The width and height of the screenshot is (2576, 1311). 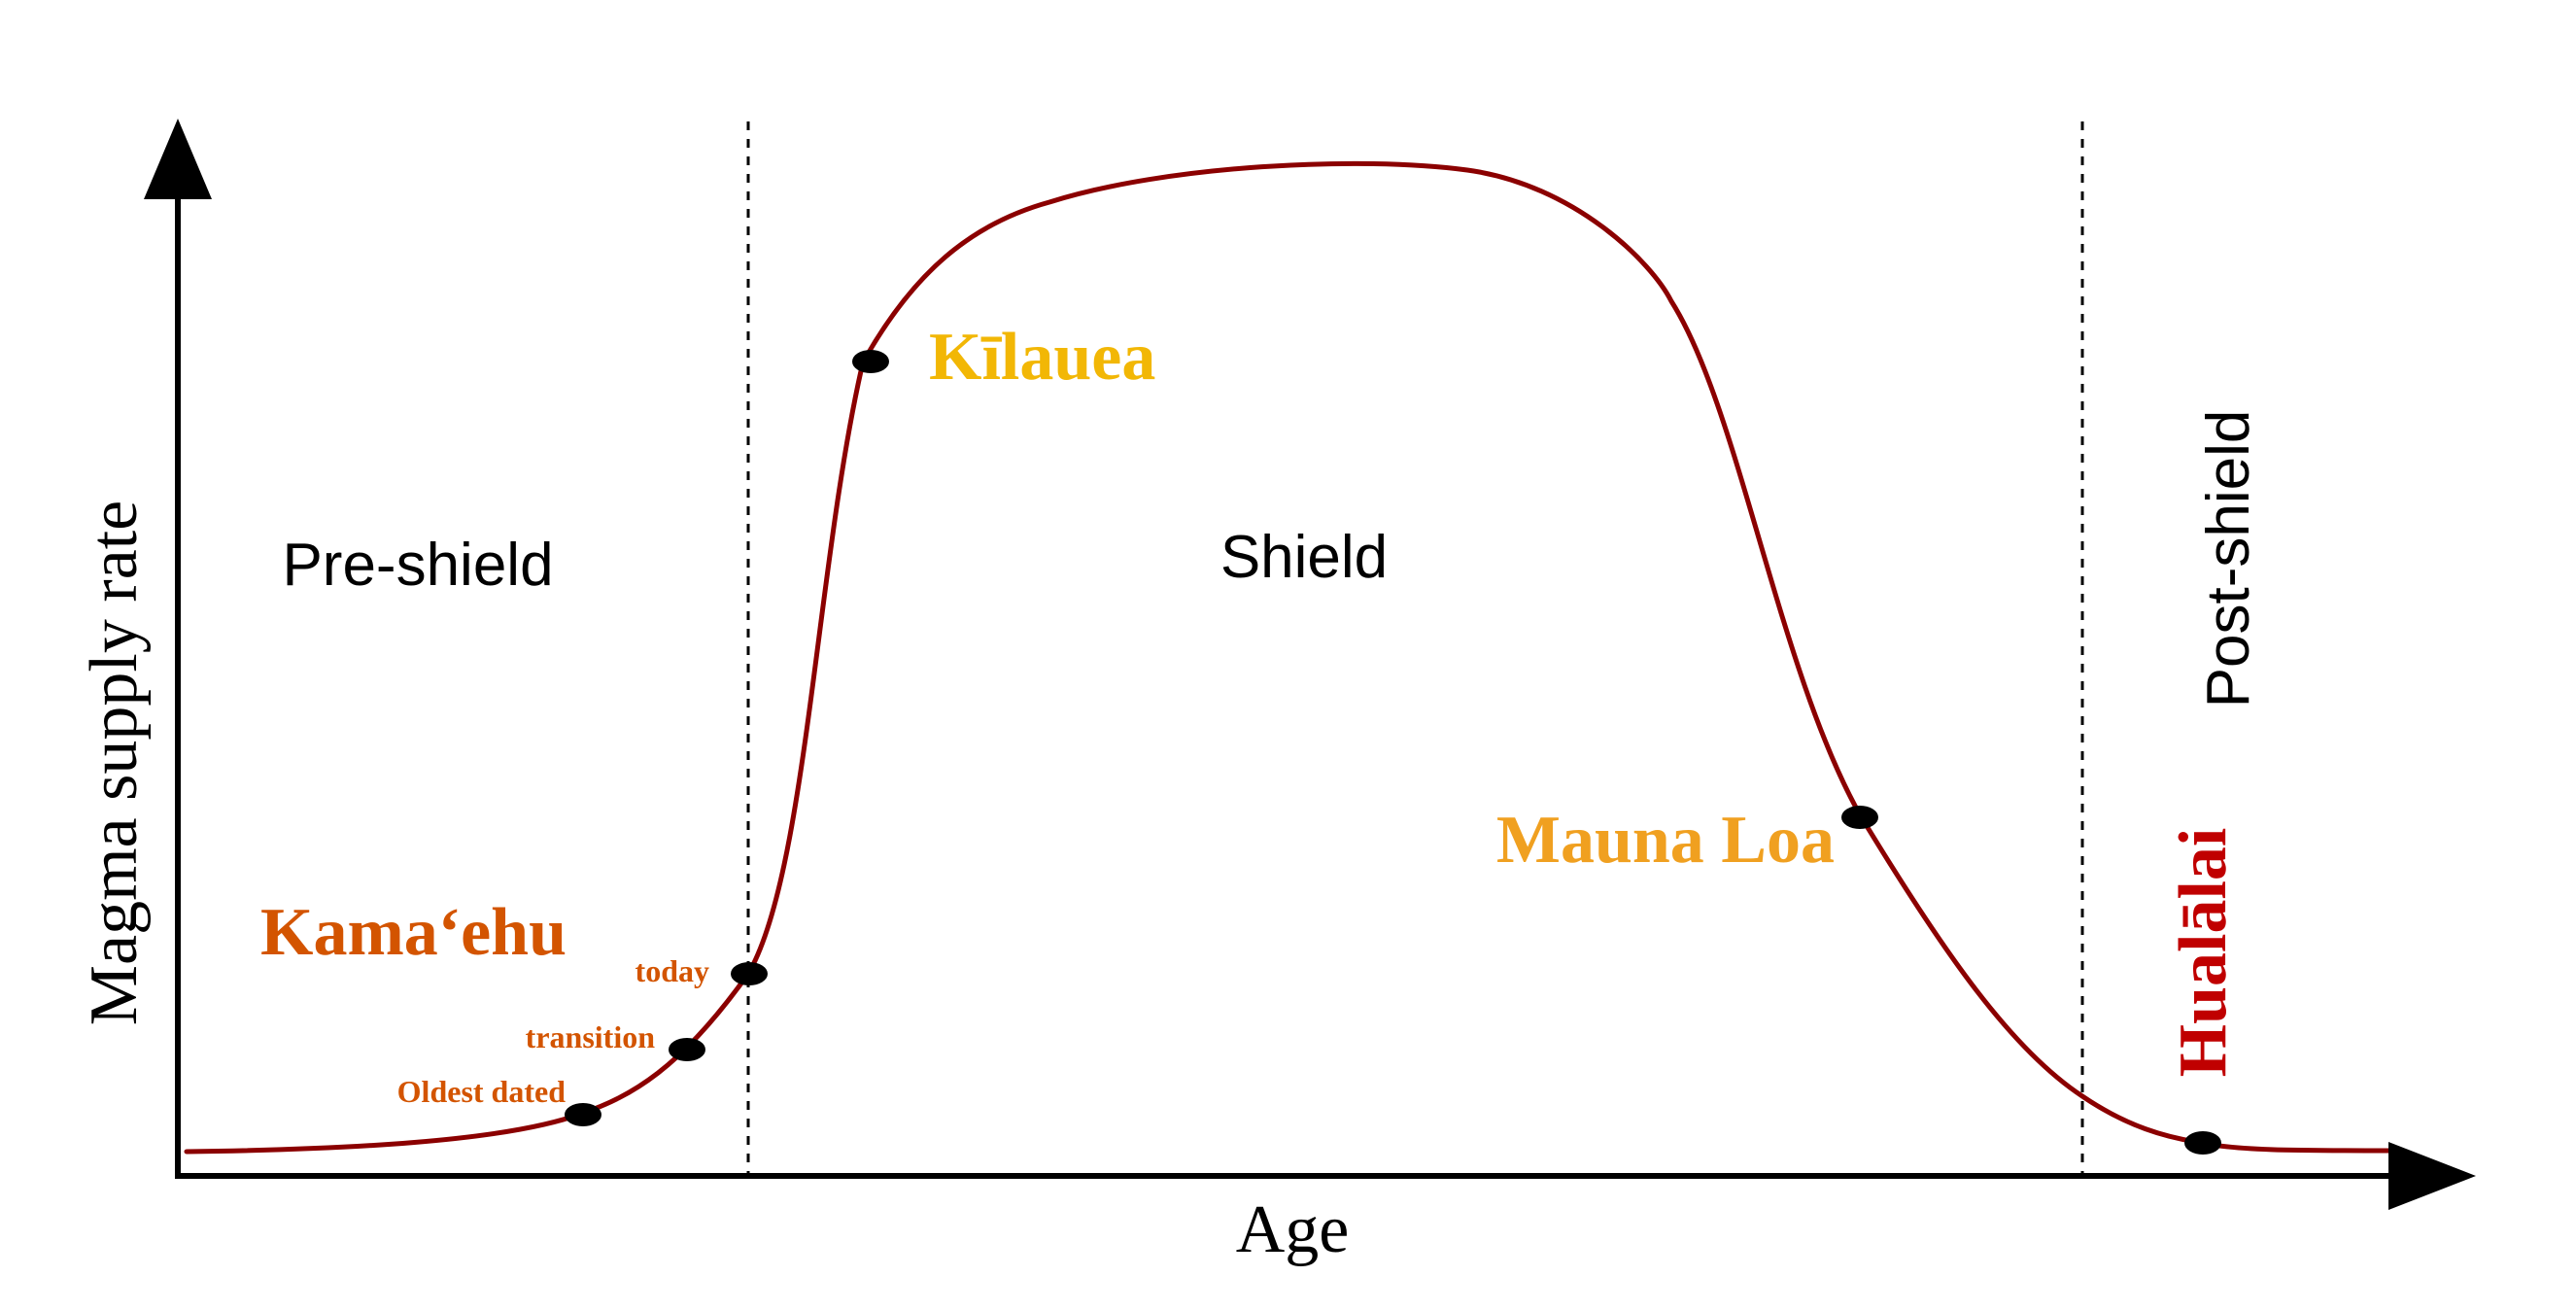 What do you see at coordinates (2228, 559) in the screenshot?
I see `stage-label-post-shield: Post-shield` at bounding box center [2228, 559].